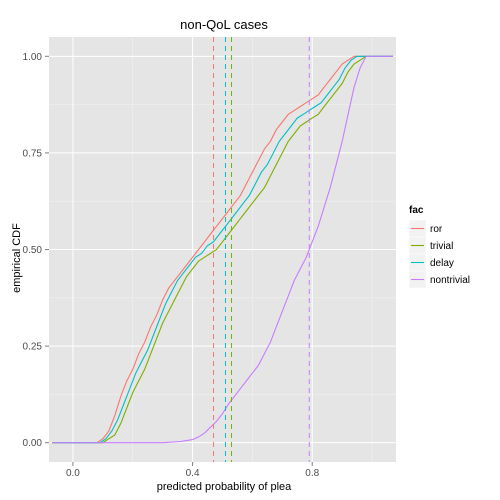 The width and height of the screenshot is (500, 500). I want to click on y-axis-title: empirical CDF, so click(17, 258).